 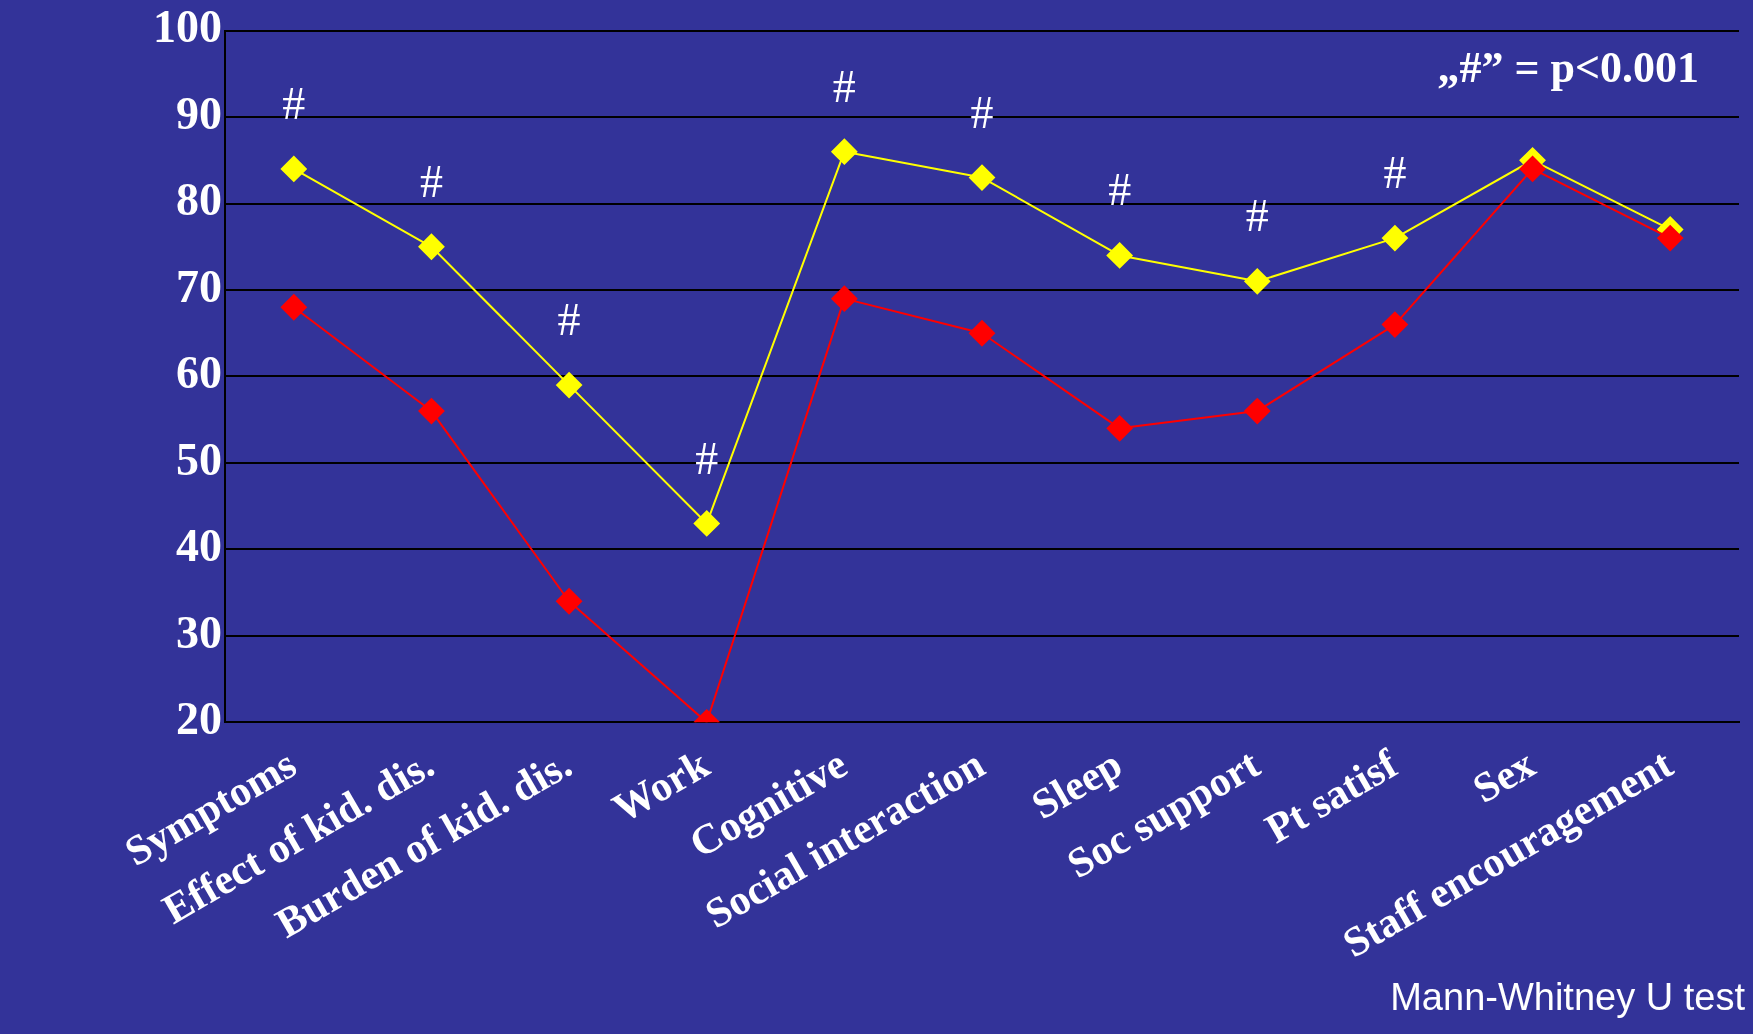 I want to click on y-tick-label: 90, so click(x=199, y=113).